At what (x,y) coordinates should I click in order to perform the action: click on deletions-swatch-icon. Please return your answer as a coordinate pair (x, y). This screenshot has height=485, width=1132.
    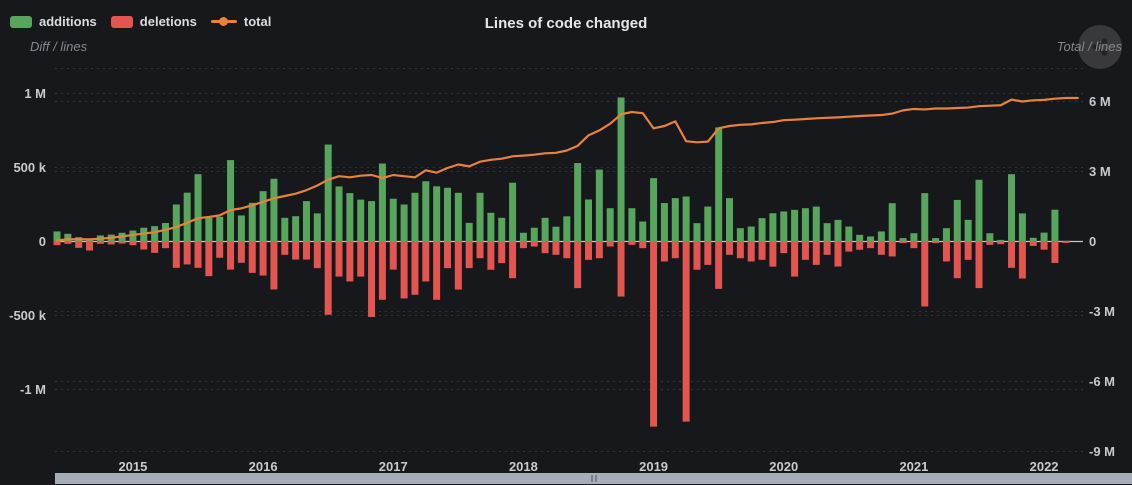
    Looking at the image, I should click on (121, 21).